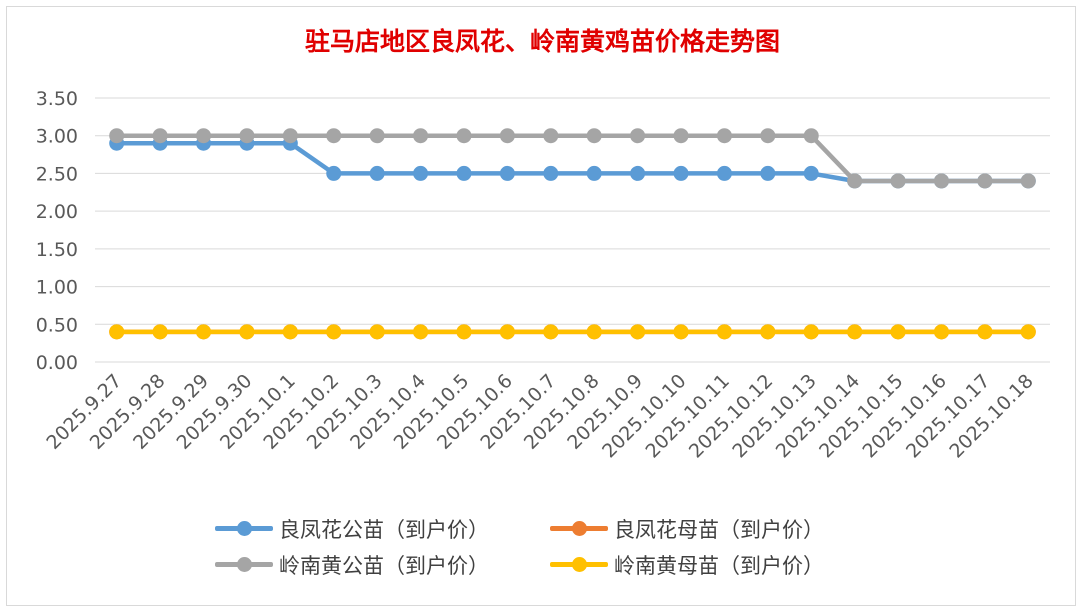 The width and height of the screenshot is (1085, 614). Describe the element at coordinates (57, 137) in the screenshot. I see `y-tick-label: 3.00` at that location.